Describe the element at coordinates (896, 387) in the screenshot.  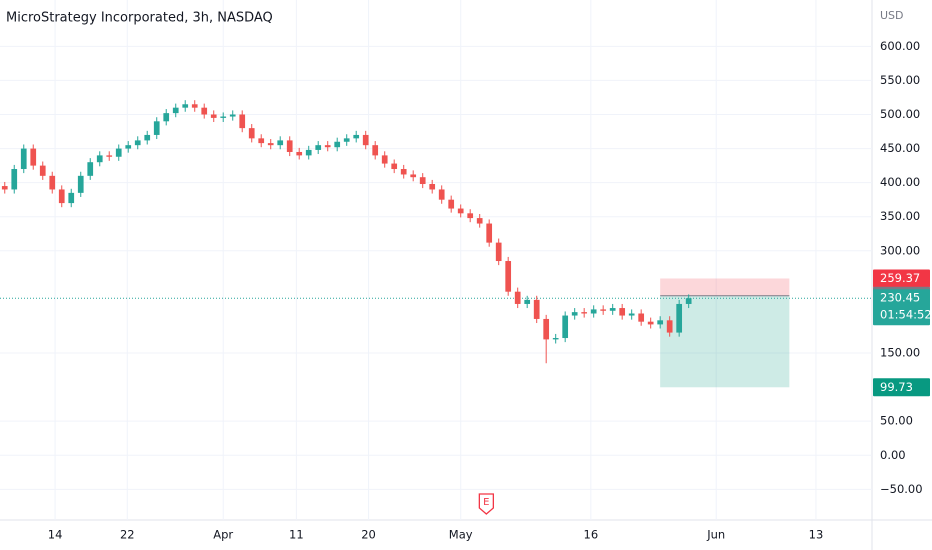
I see `target-price-label: 99.73` at that location.